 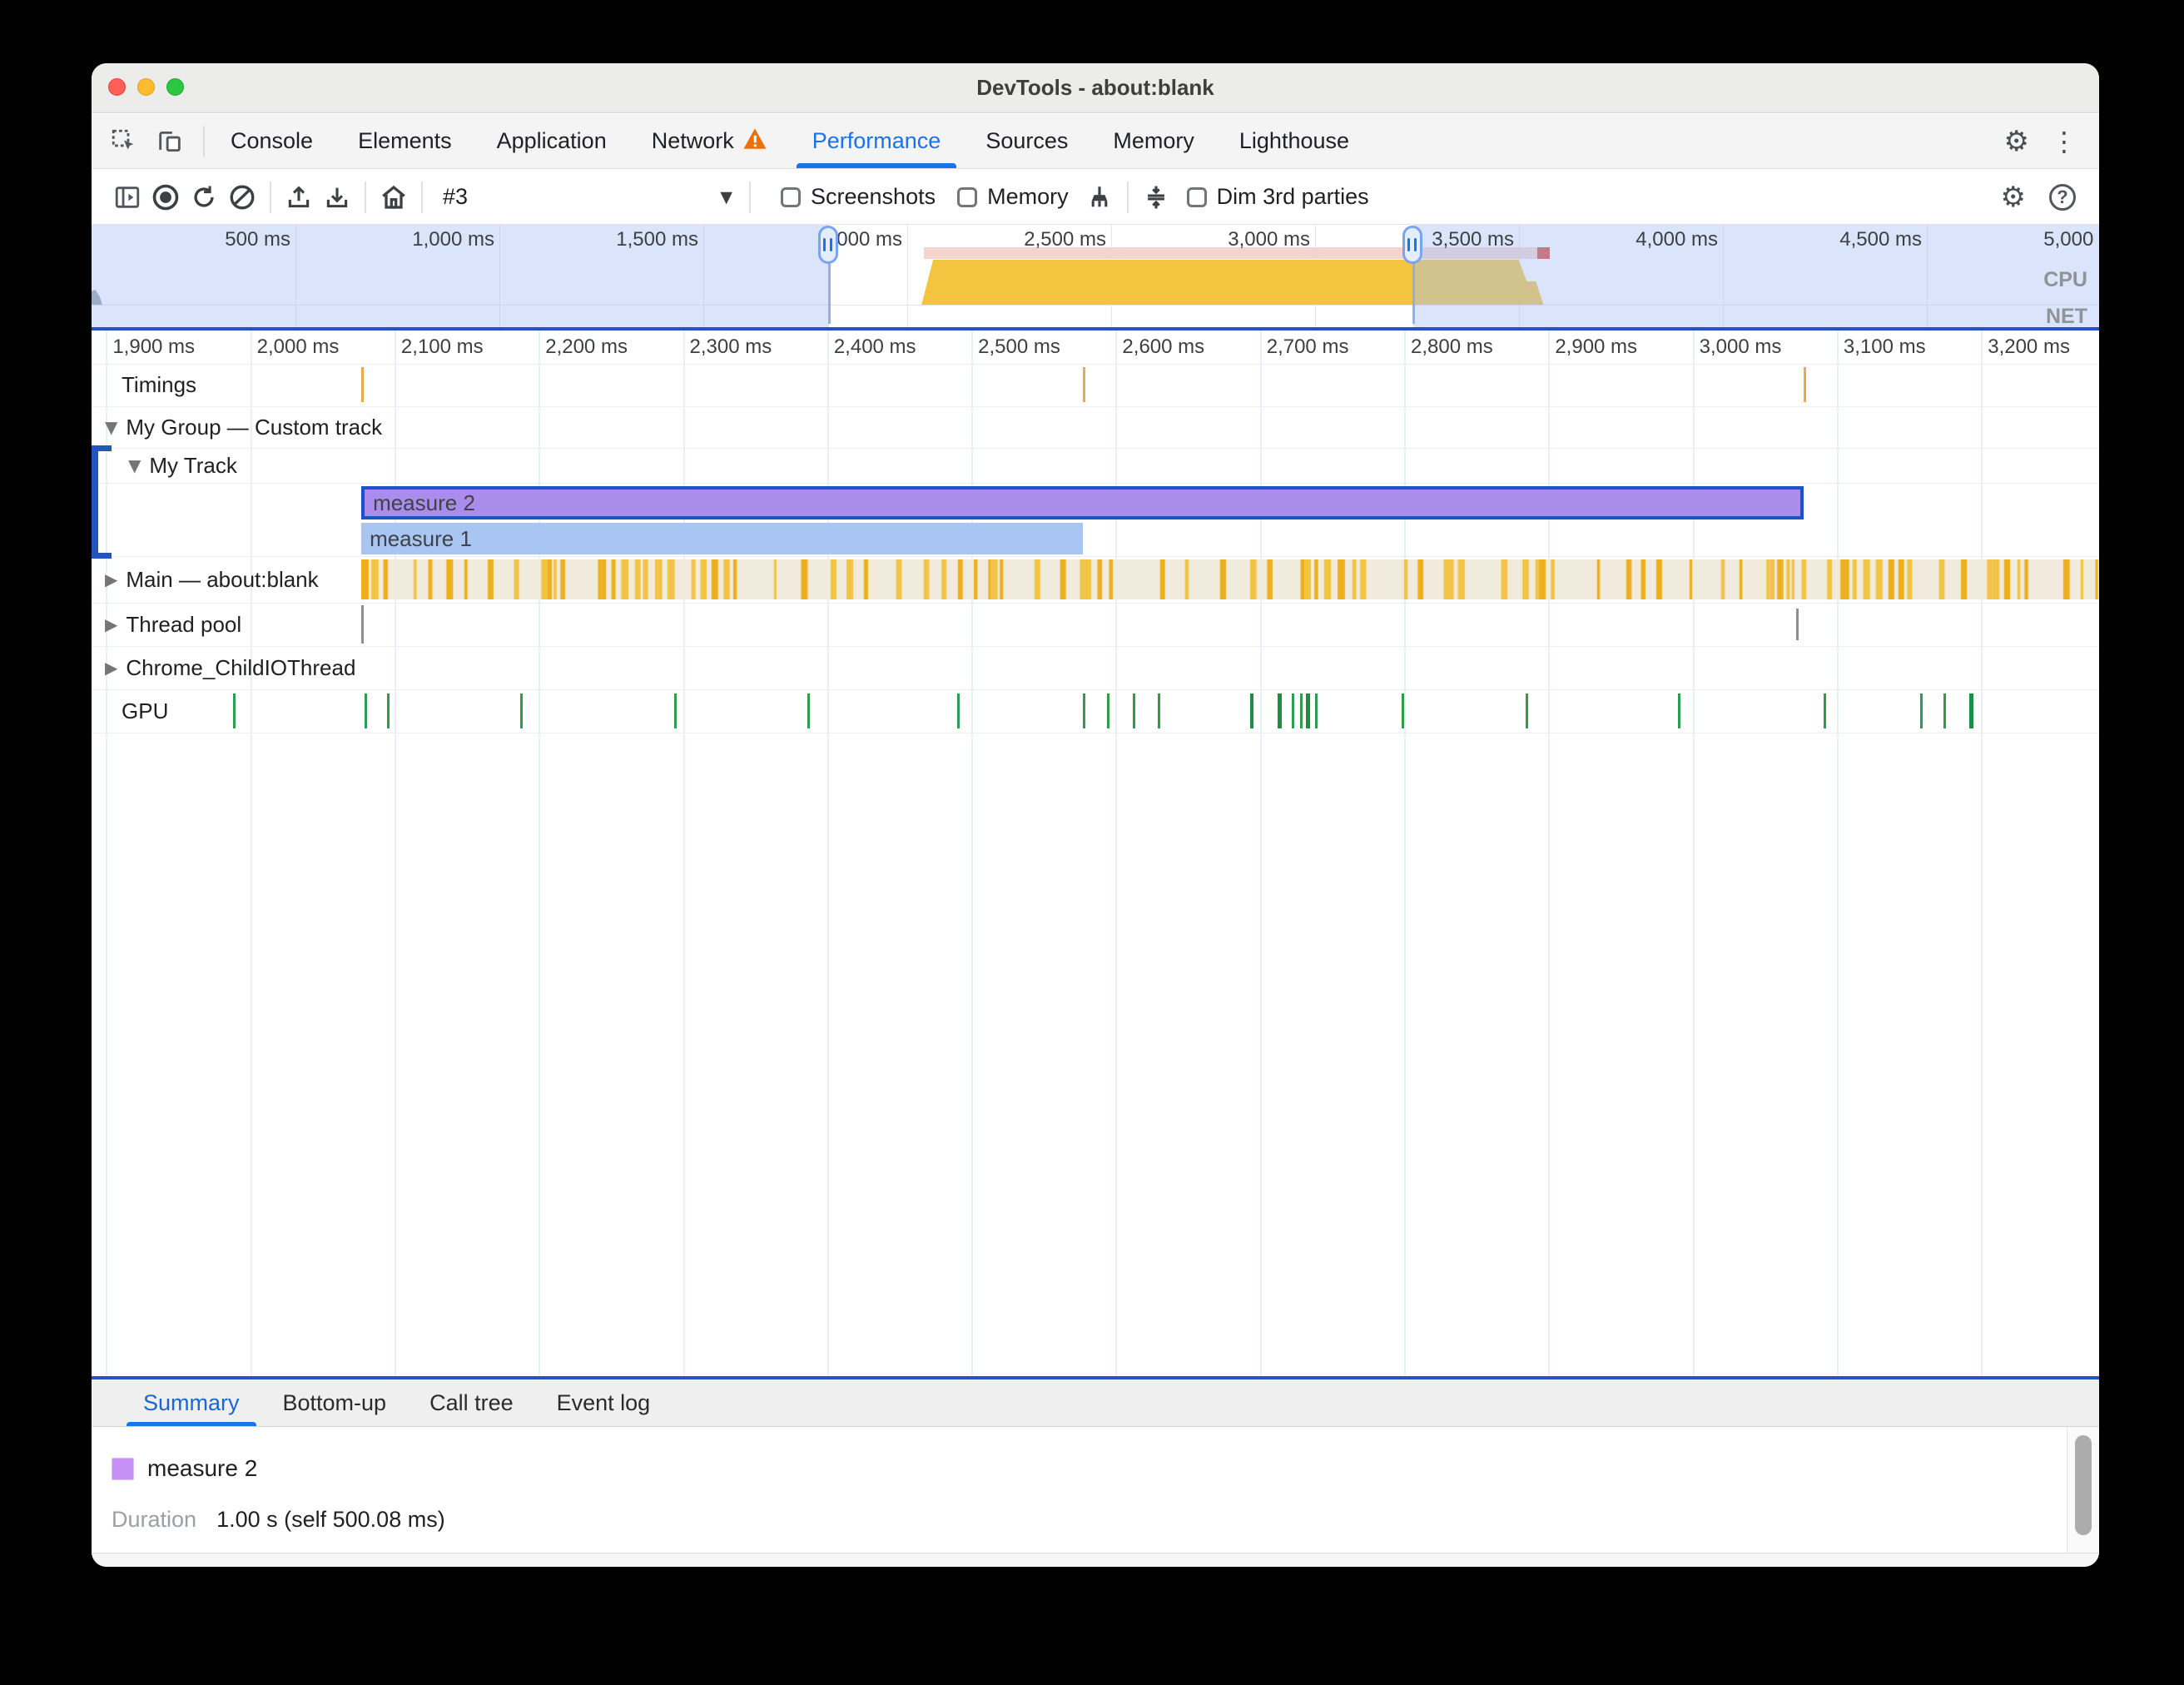 What do you see at coordinates (586, 197) in the screenshot?
I see `history-select: #3 ▼` at bounding box center [586, 197].